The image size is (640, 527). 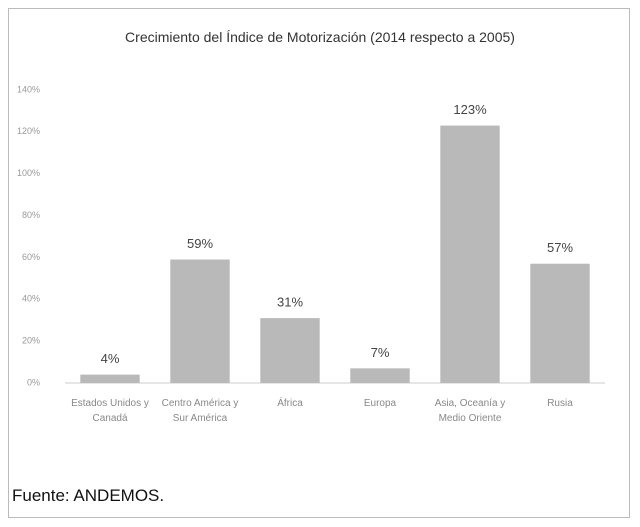 What do you see at coordinates (31, 299) in the screenshot?
I see `y-tick-label: 40%` at bounding box center [31, 299].